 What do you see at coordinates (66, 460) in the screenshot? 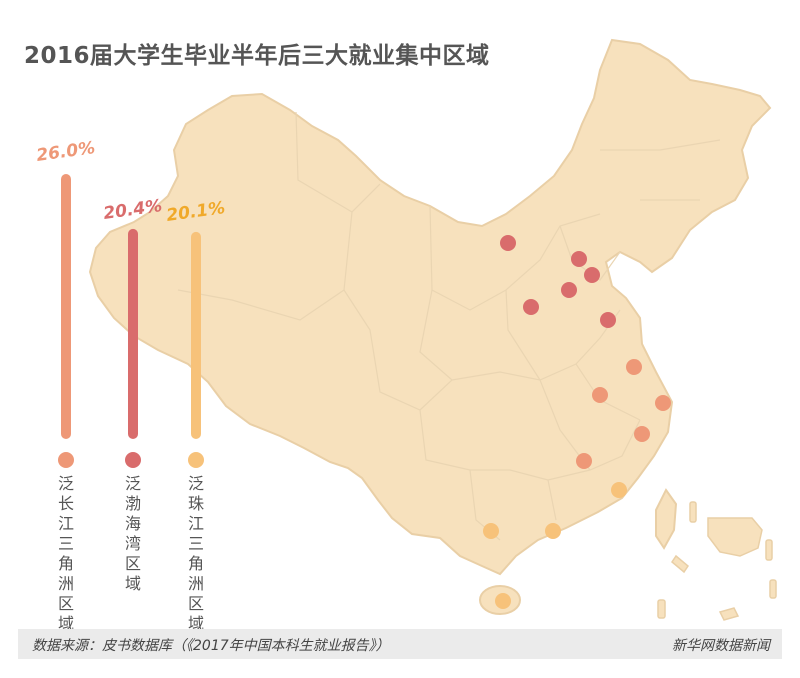
I see `legend-dot-yangtze` at bounding box center [66, 460].